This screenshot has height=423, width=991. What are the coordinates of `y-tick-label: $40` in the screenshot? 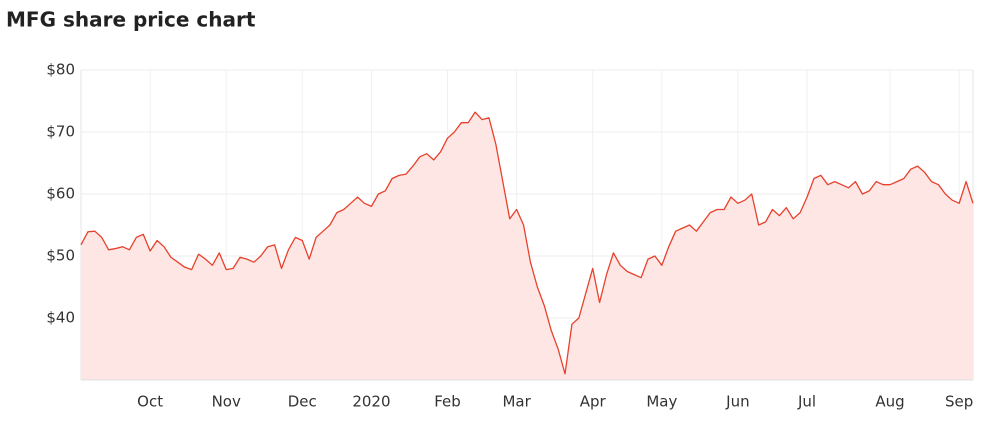 It's located at (60, 318).